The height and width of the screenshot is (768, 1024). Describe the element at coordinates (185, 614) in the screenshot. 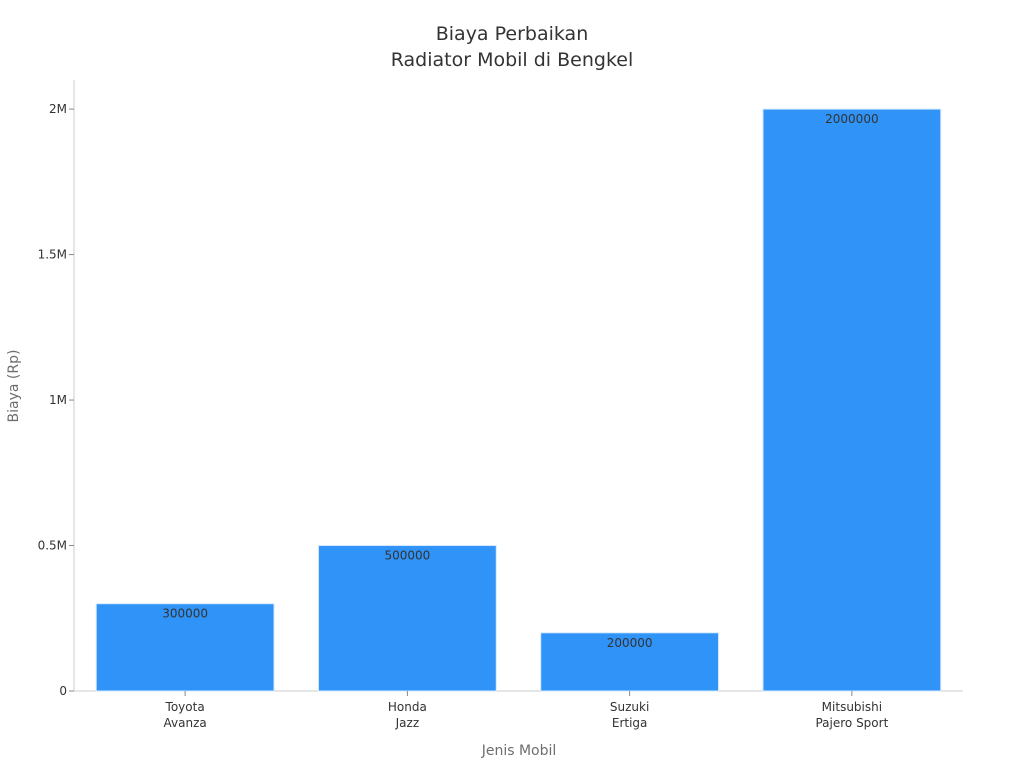

I see `data-label-0: 300000` at that location.